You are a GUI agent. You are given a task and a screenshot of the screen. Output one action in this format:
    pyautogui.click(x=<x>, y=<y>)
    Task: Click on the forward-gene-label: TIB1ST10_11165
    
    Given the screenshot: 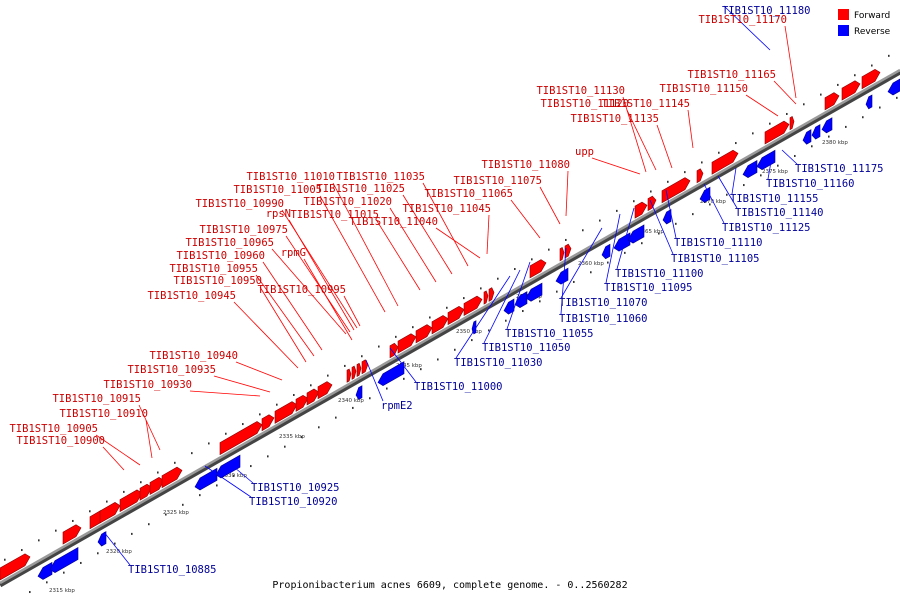 What is the action you would take?
    pyautogui.click(x=731, y=75)
    